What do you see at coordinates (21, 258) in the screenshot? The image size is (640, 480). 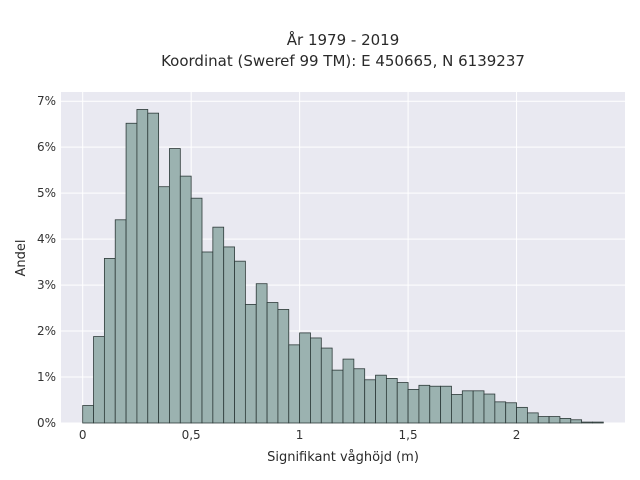 I see `y-axis-label: Andel` at bounding box center [21, 258].